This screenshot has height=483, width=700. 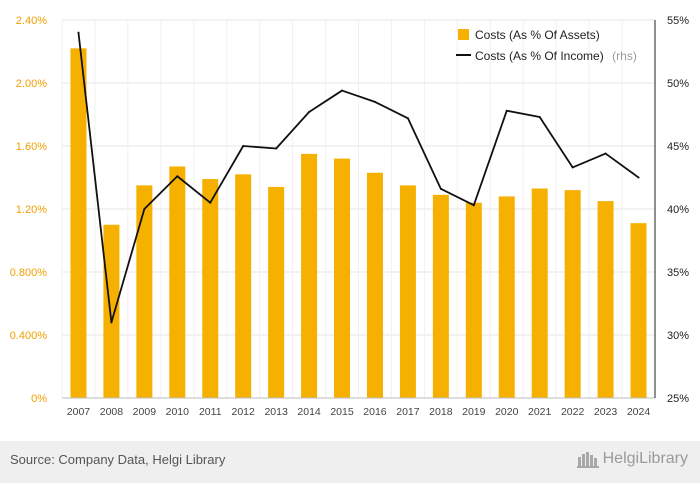 What do you see at coordinates (31, 147) in the screenshot?
I see `y-tick-label-left: 1.60%` at bounding box center [31, 147].